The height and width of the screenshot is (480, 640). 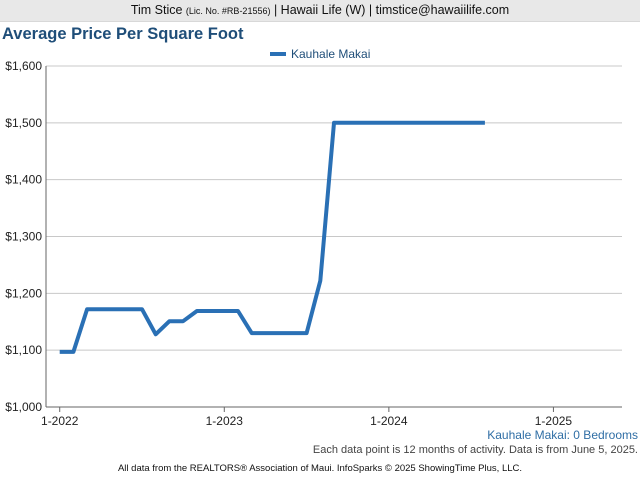 I want to click on legend: Kauhale Makai, so click(x=320, y=54).